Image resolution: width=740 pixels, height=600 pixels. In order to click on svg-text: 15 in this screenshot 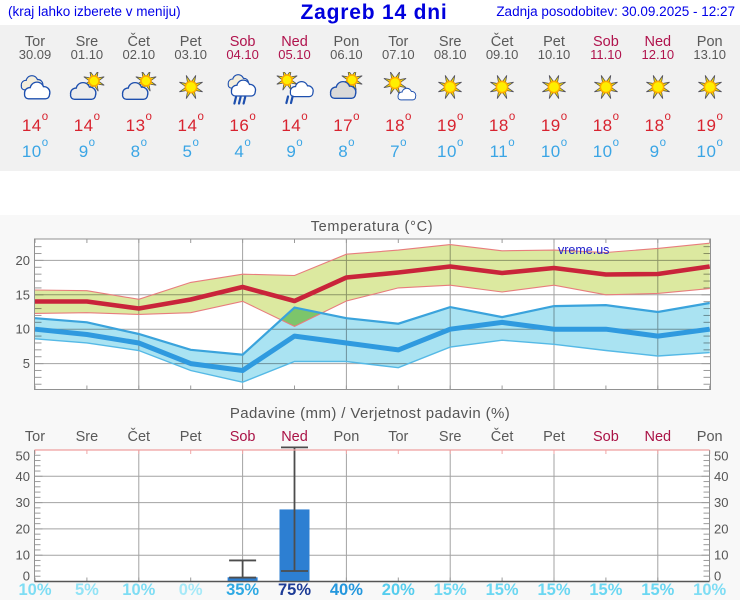, I will do `click(23, 294)`.